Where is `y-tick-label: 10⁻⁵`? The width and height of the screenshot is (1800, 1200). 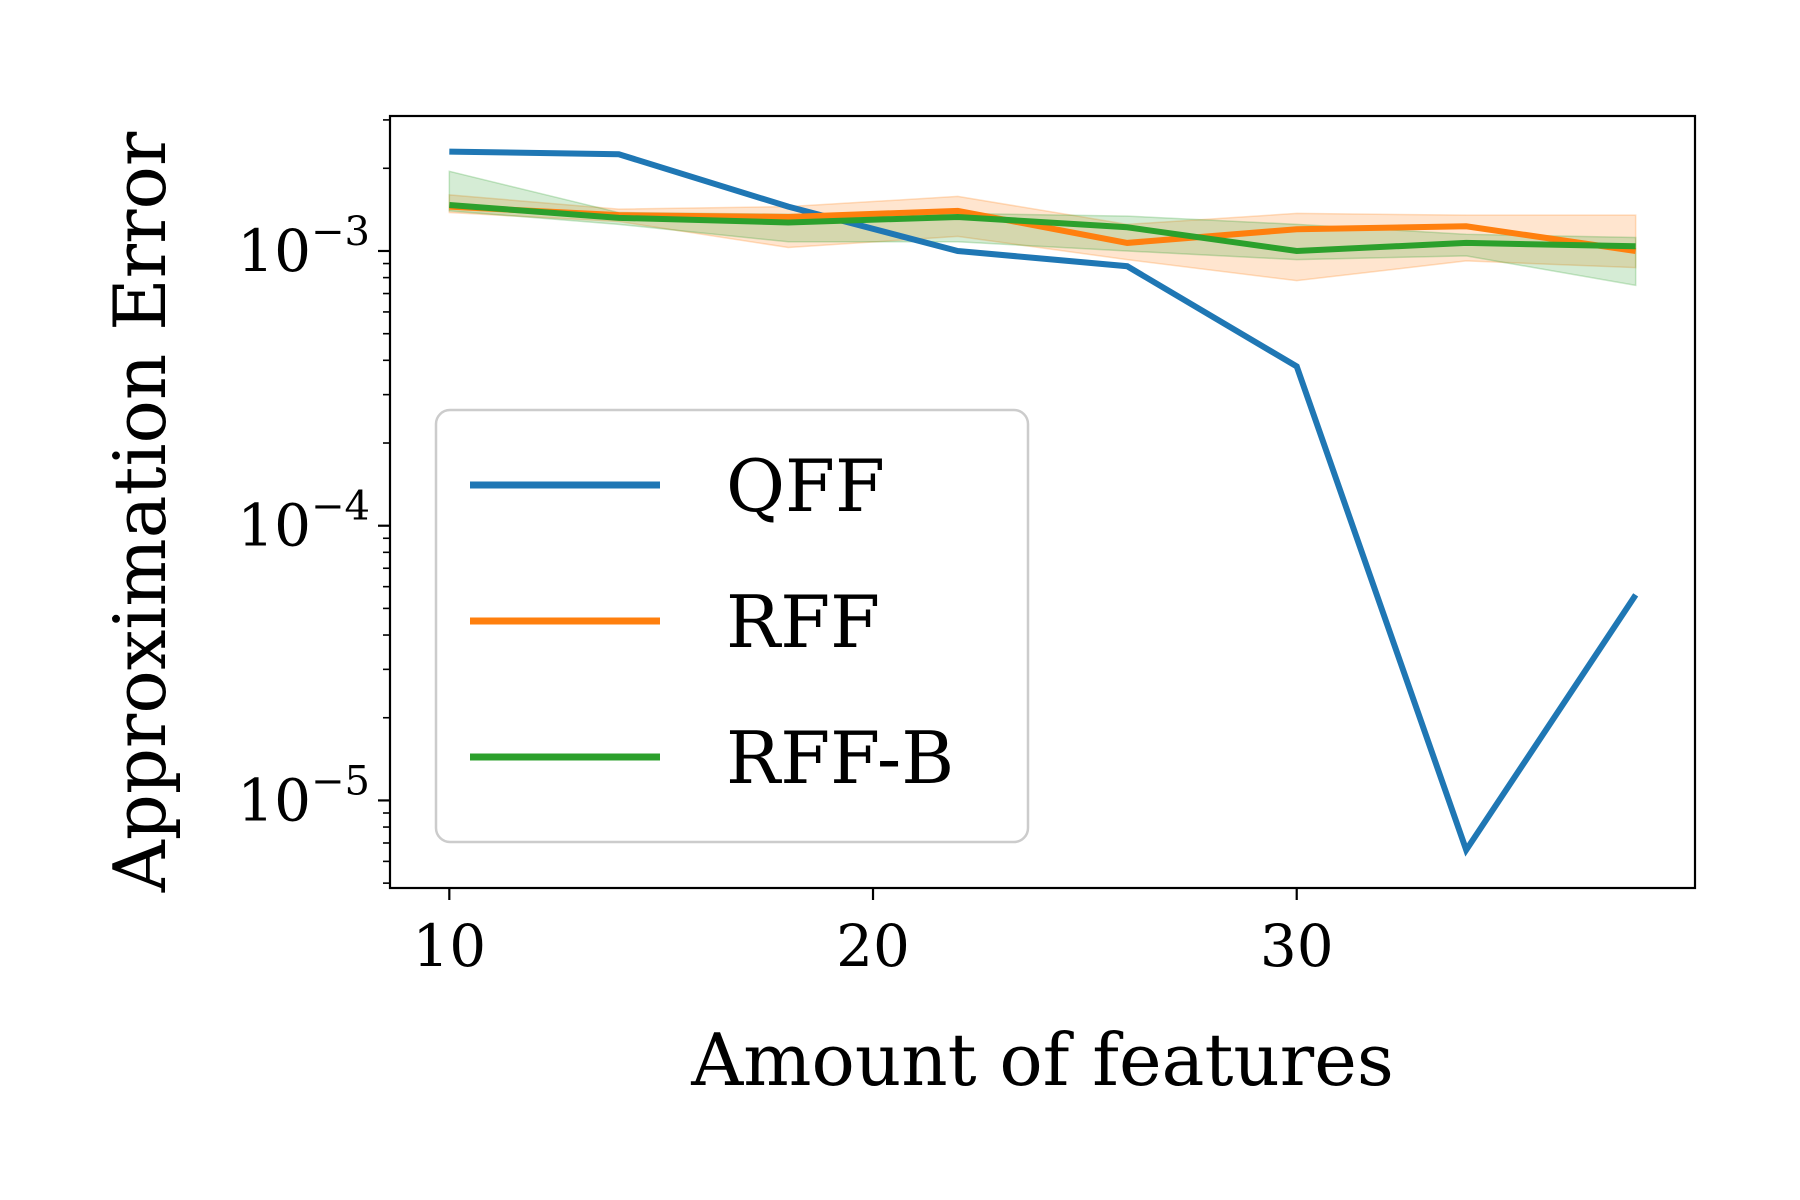 y-tick-label: 10⁻⁵ is located at coordinates (303, 796).